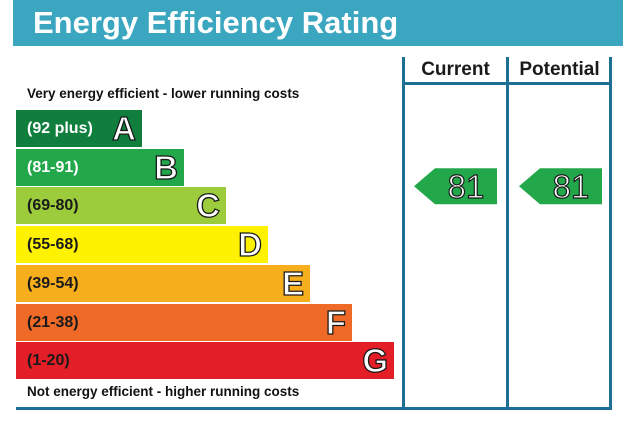  Describe the element at coordinates (163, 283) in the screenshot. I see `band-e: (39-54) E` at that location.